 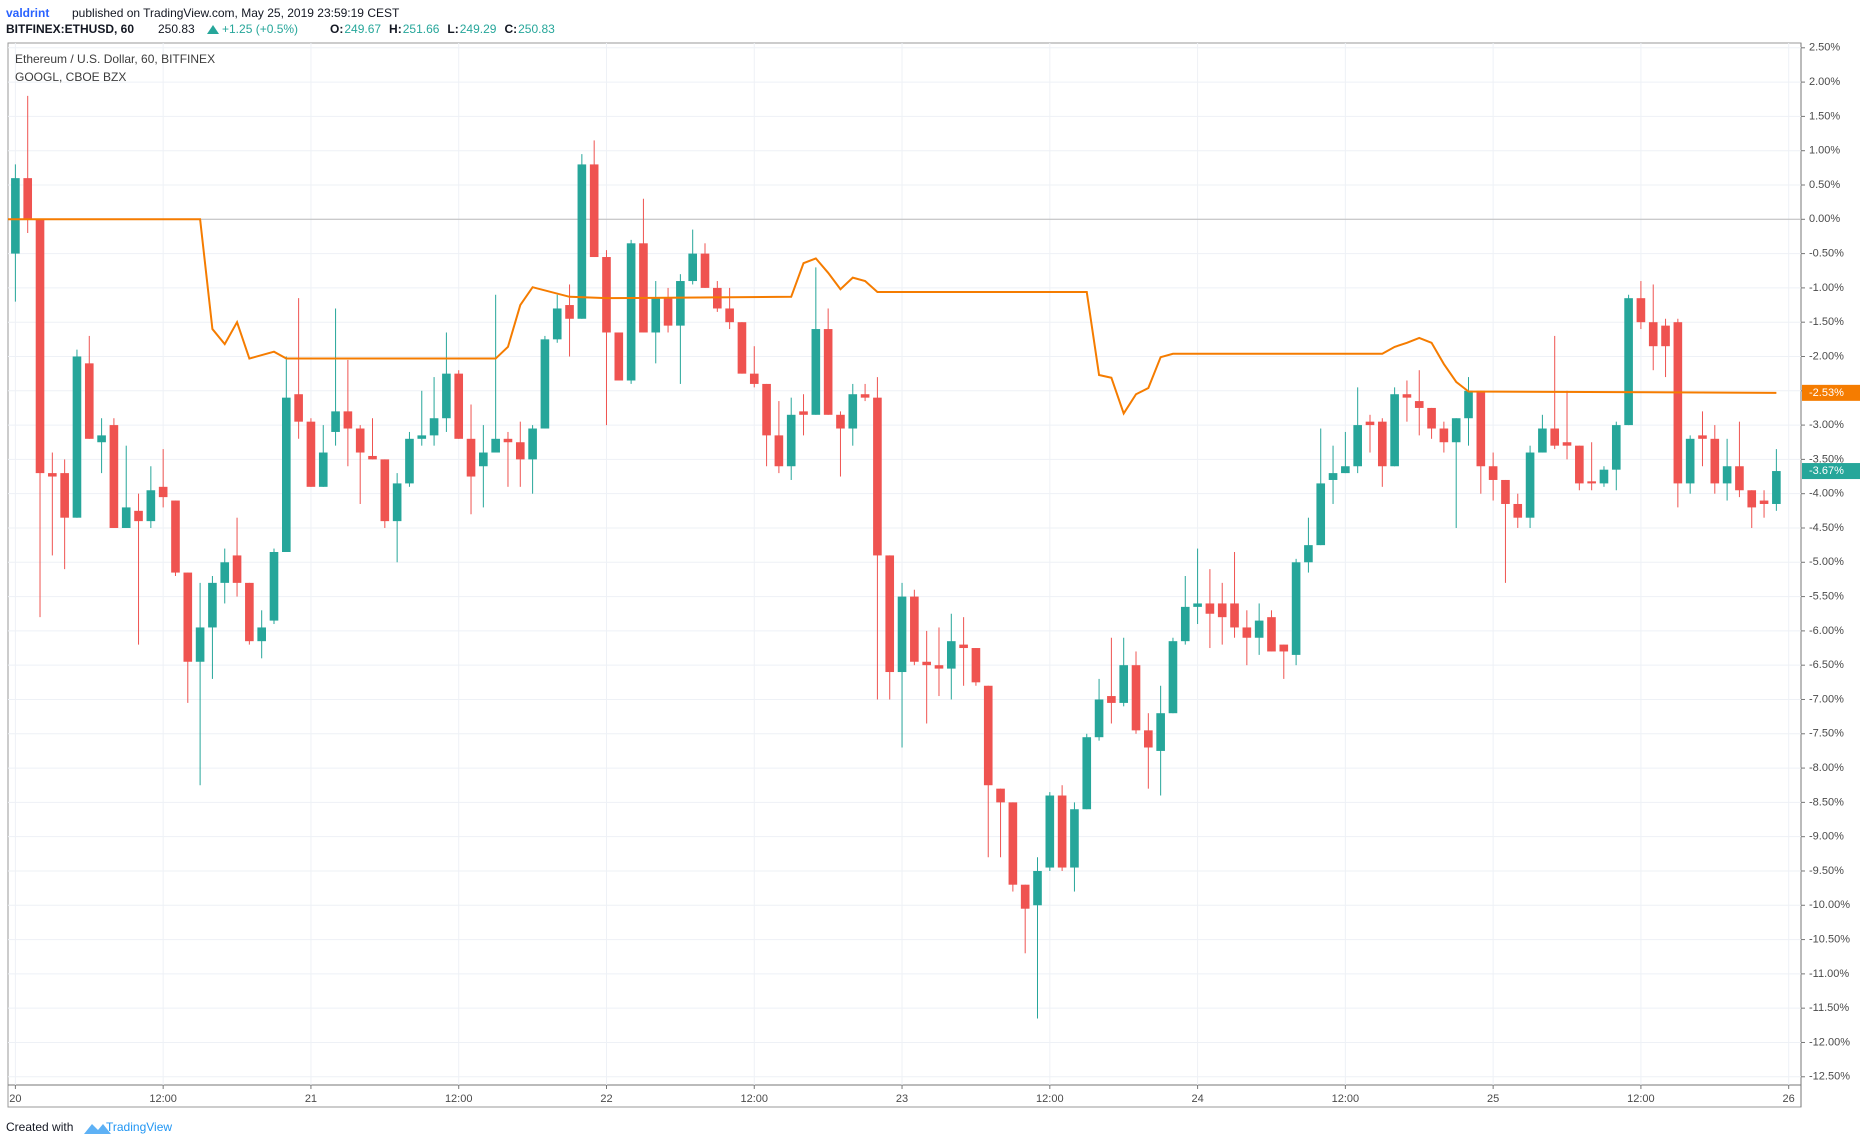 I want to click on ohlc-label: C:, so click(x=510, y=29).